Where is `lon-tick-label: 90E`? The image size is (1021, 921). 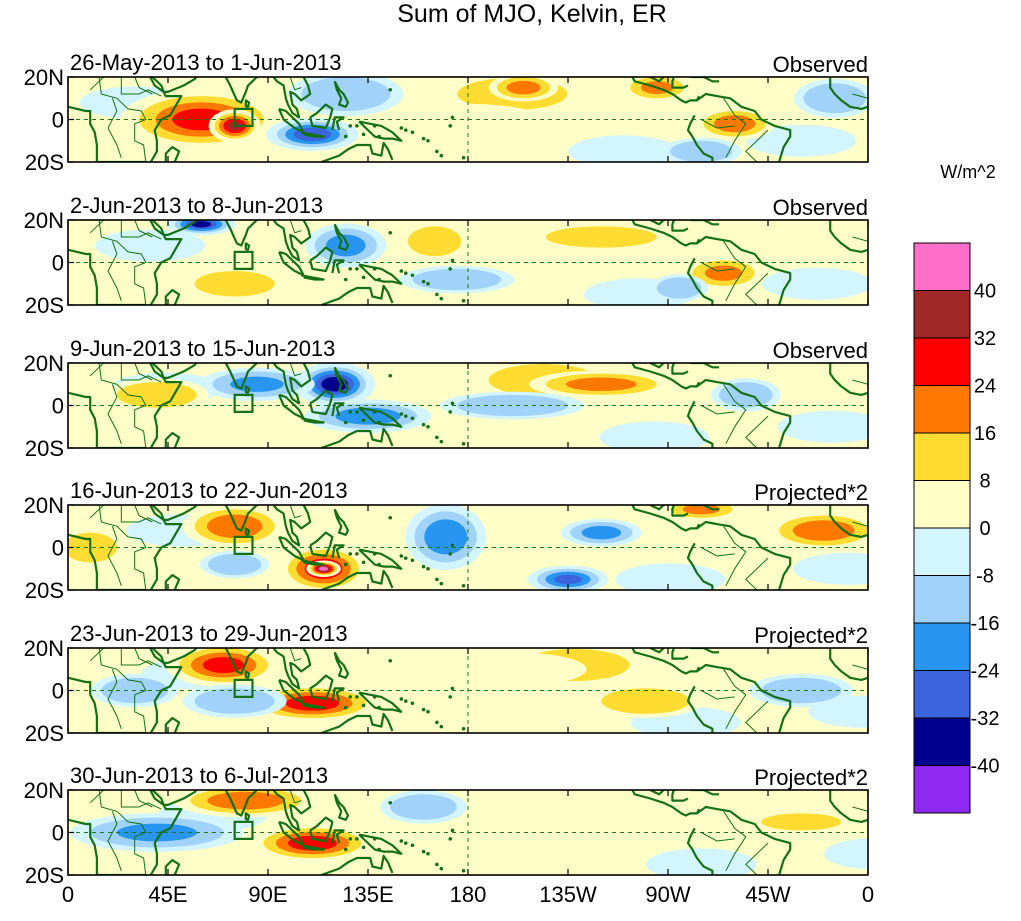
lon-tick-label: 90E is located at coordinates (267, 894).